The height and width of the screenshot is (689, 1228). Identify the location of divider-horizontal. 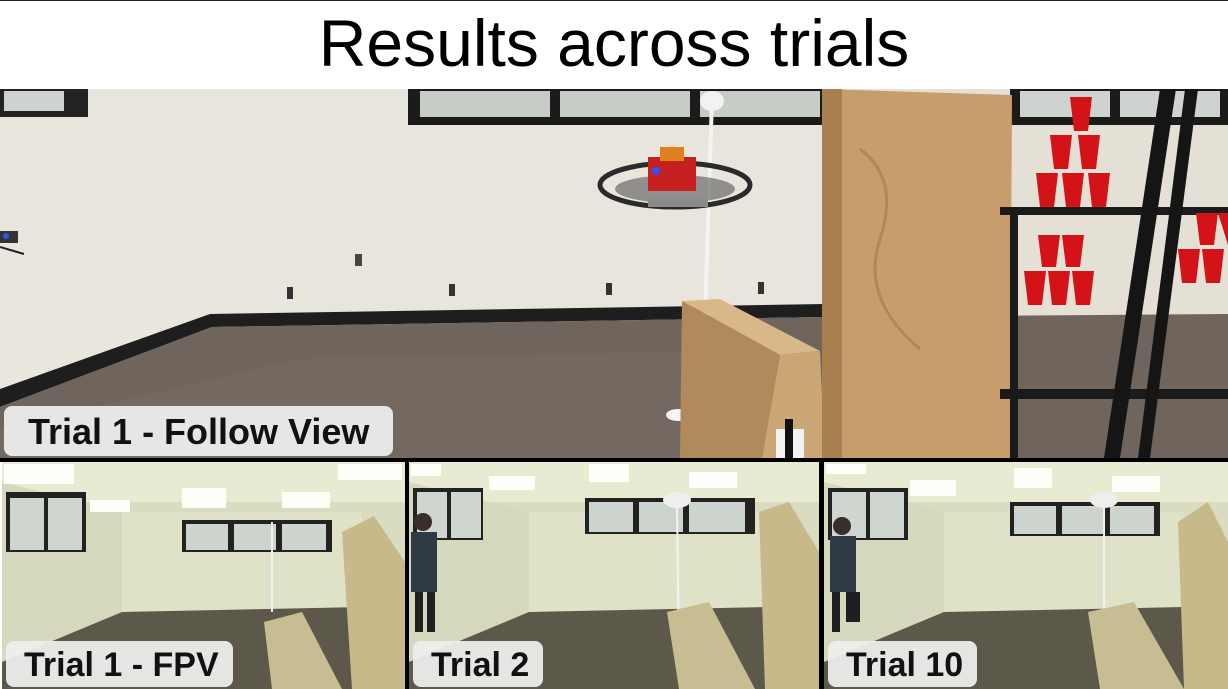
(614, 460).